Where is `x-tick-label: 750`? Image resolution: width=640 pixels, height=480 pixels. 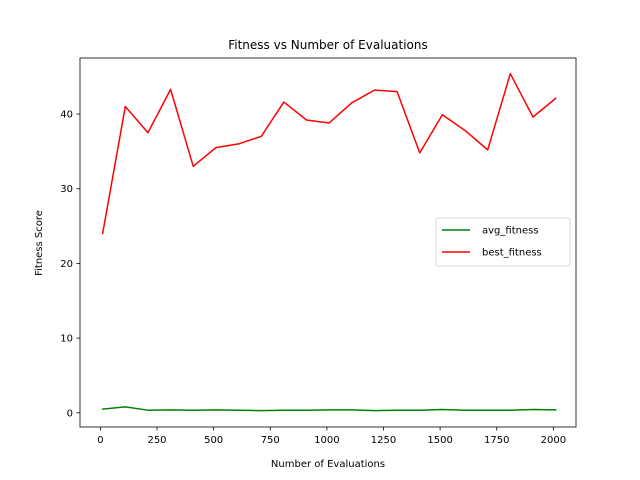 x-tick-label: 750 is located at coordinates (270, 440).